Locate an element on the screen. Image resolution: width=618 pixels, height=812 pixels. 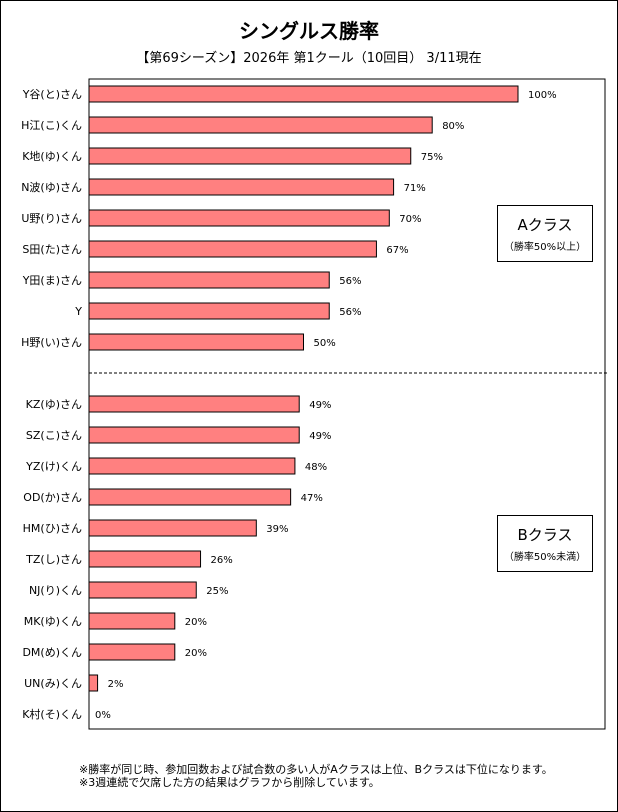
class-a-name: Aクラス is located at coordinates (545, 225).